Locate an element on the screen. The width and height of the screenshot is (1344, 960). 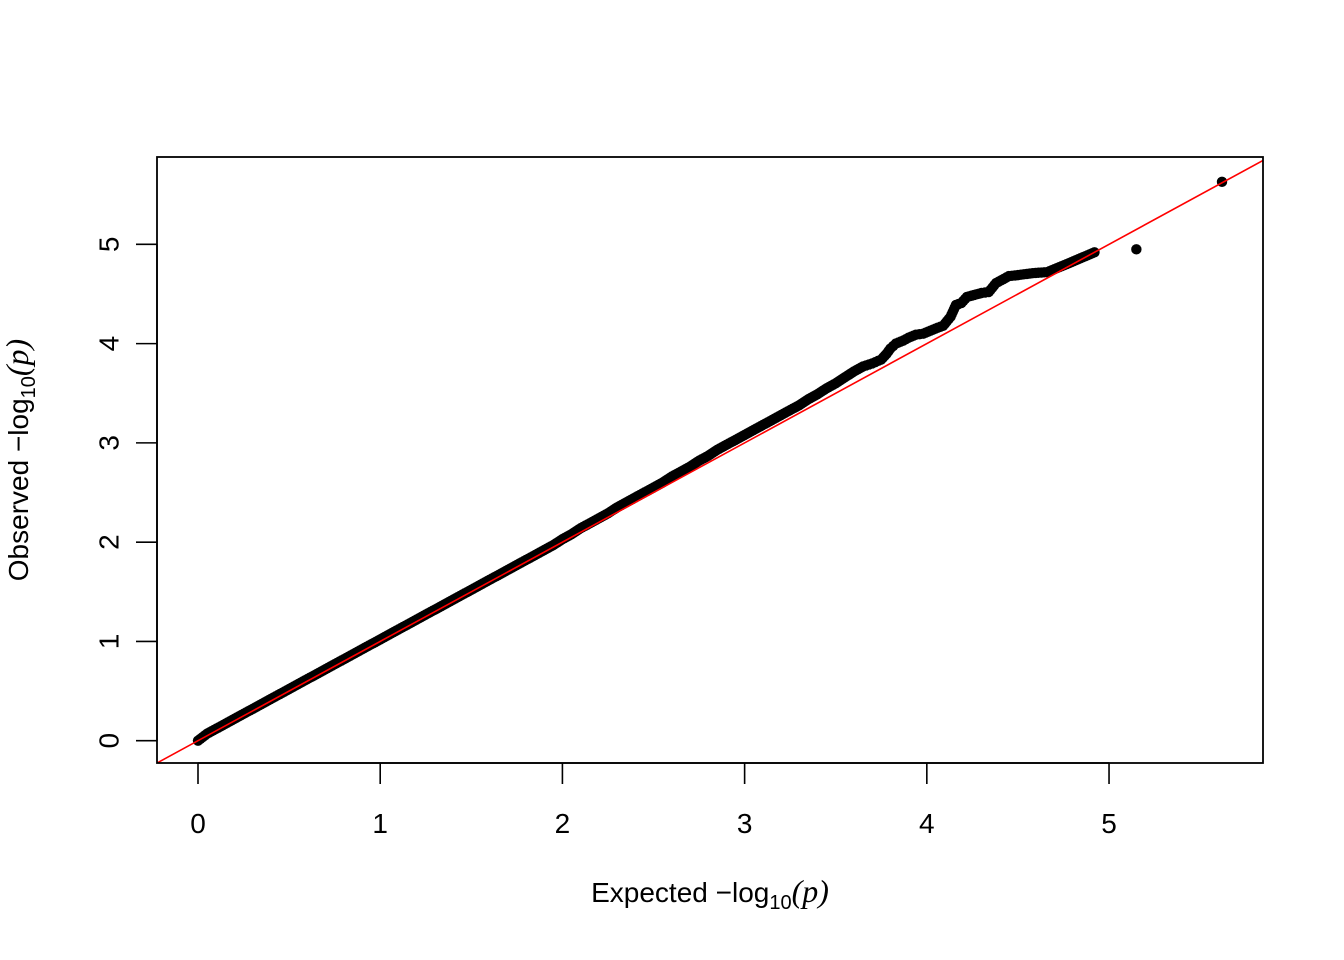
x-tick-label: 3 is located at coordinates (745, 823).